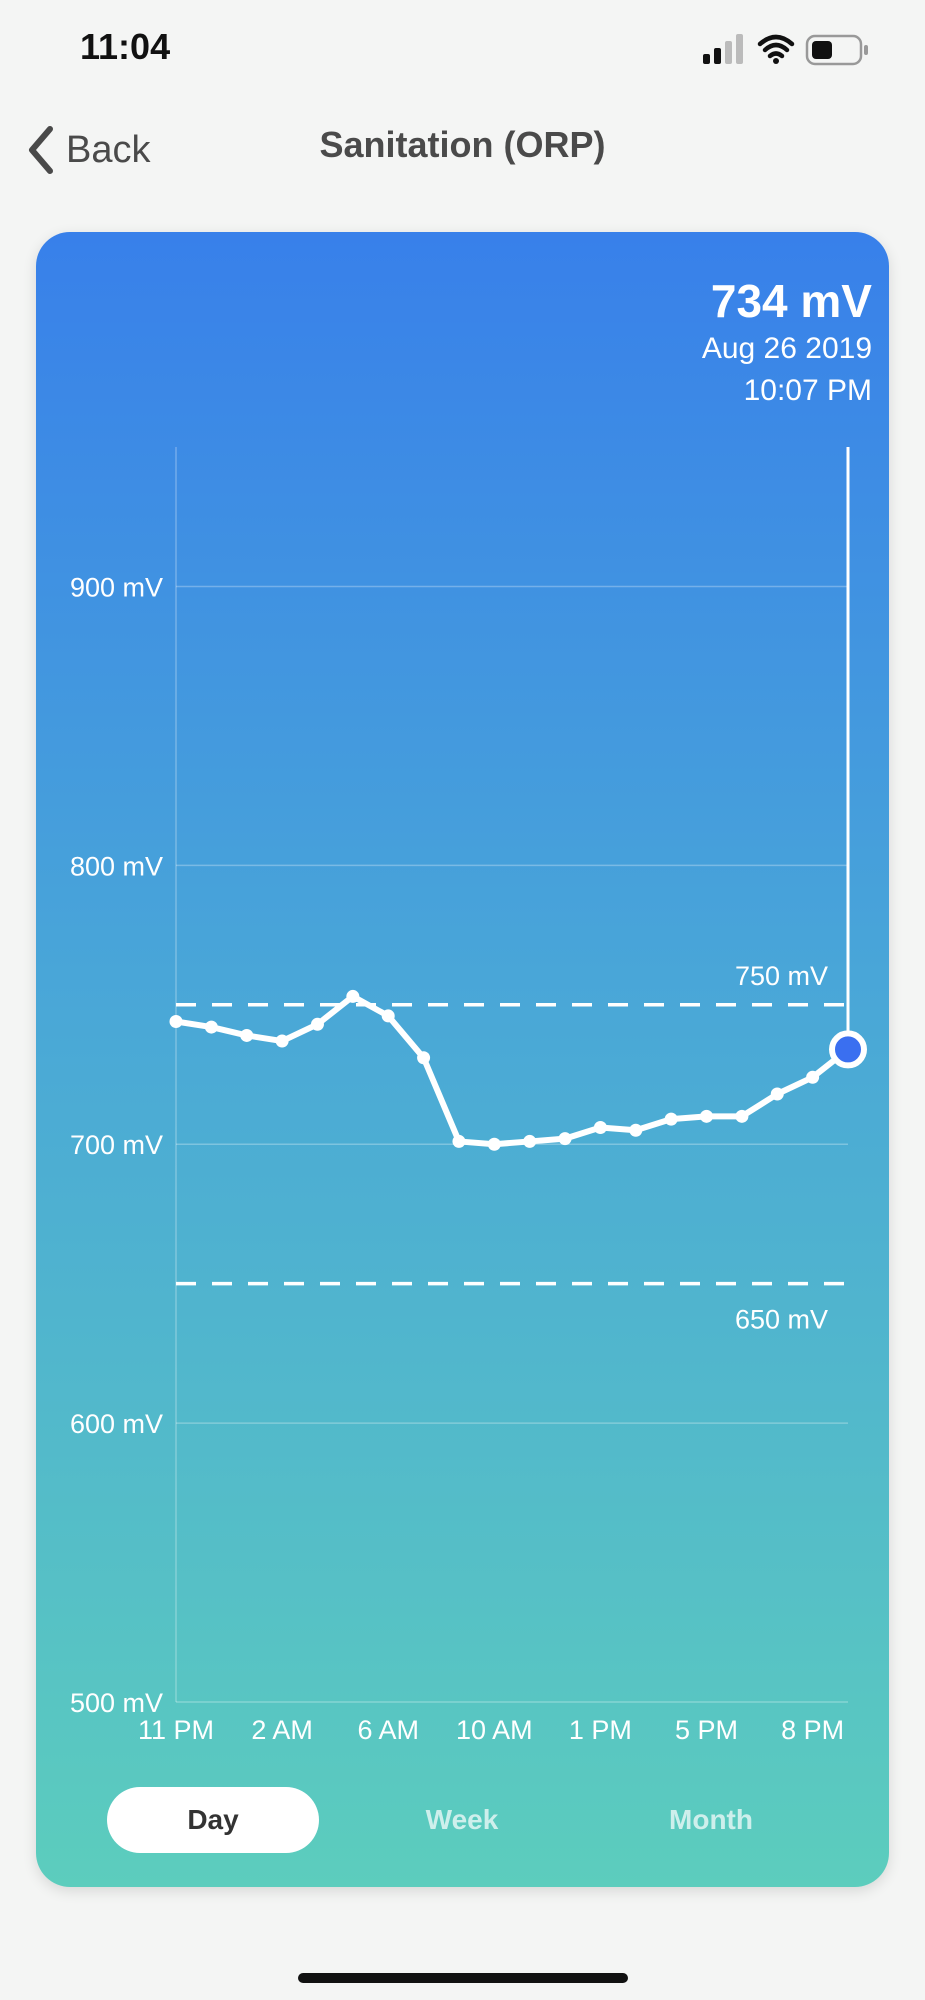  Describe the element at coordinates (108, 149) in the screenshot. I see `back-label: Back` at that location.